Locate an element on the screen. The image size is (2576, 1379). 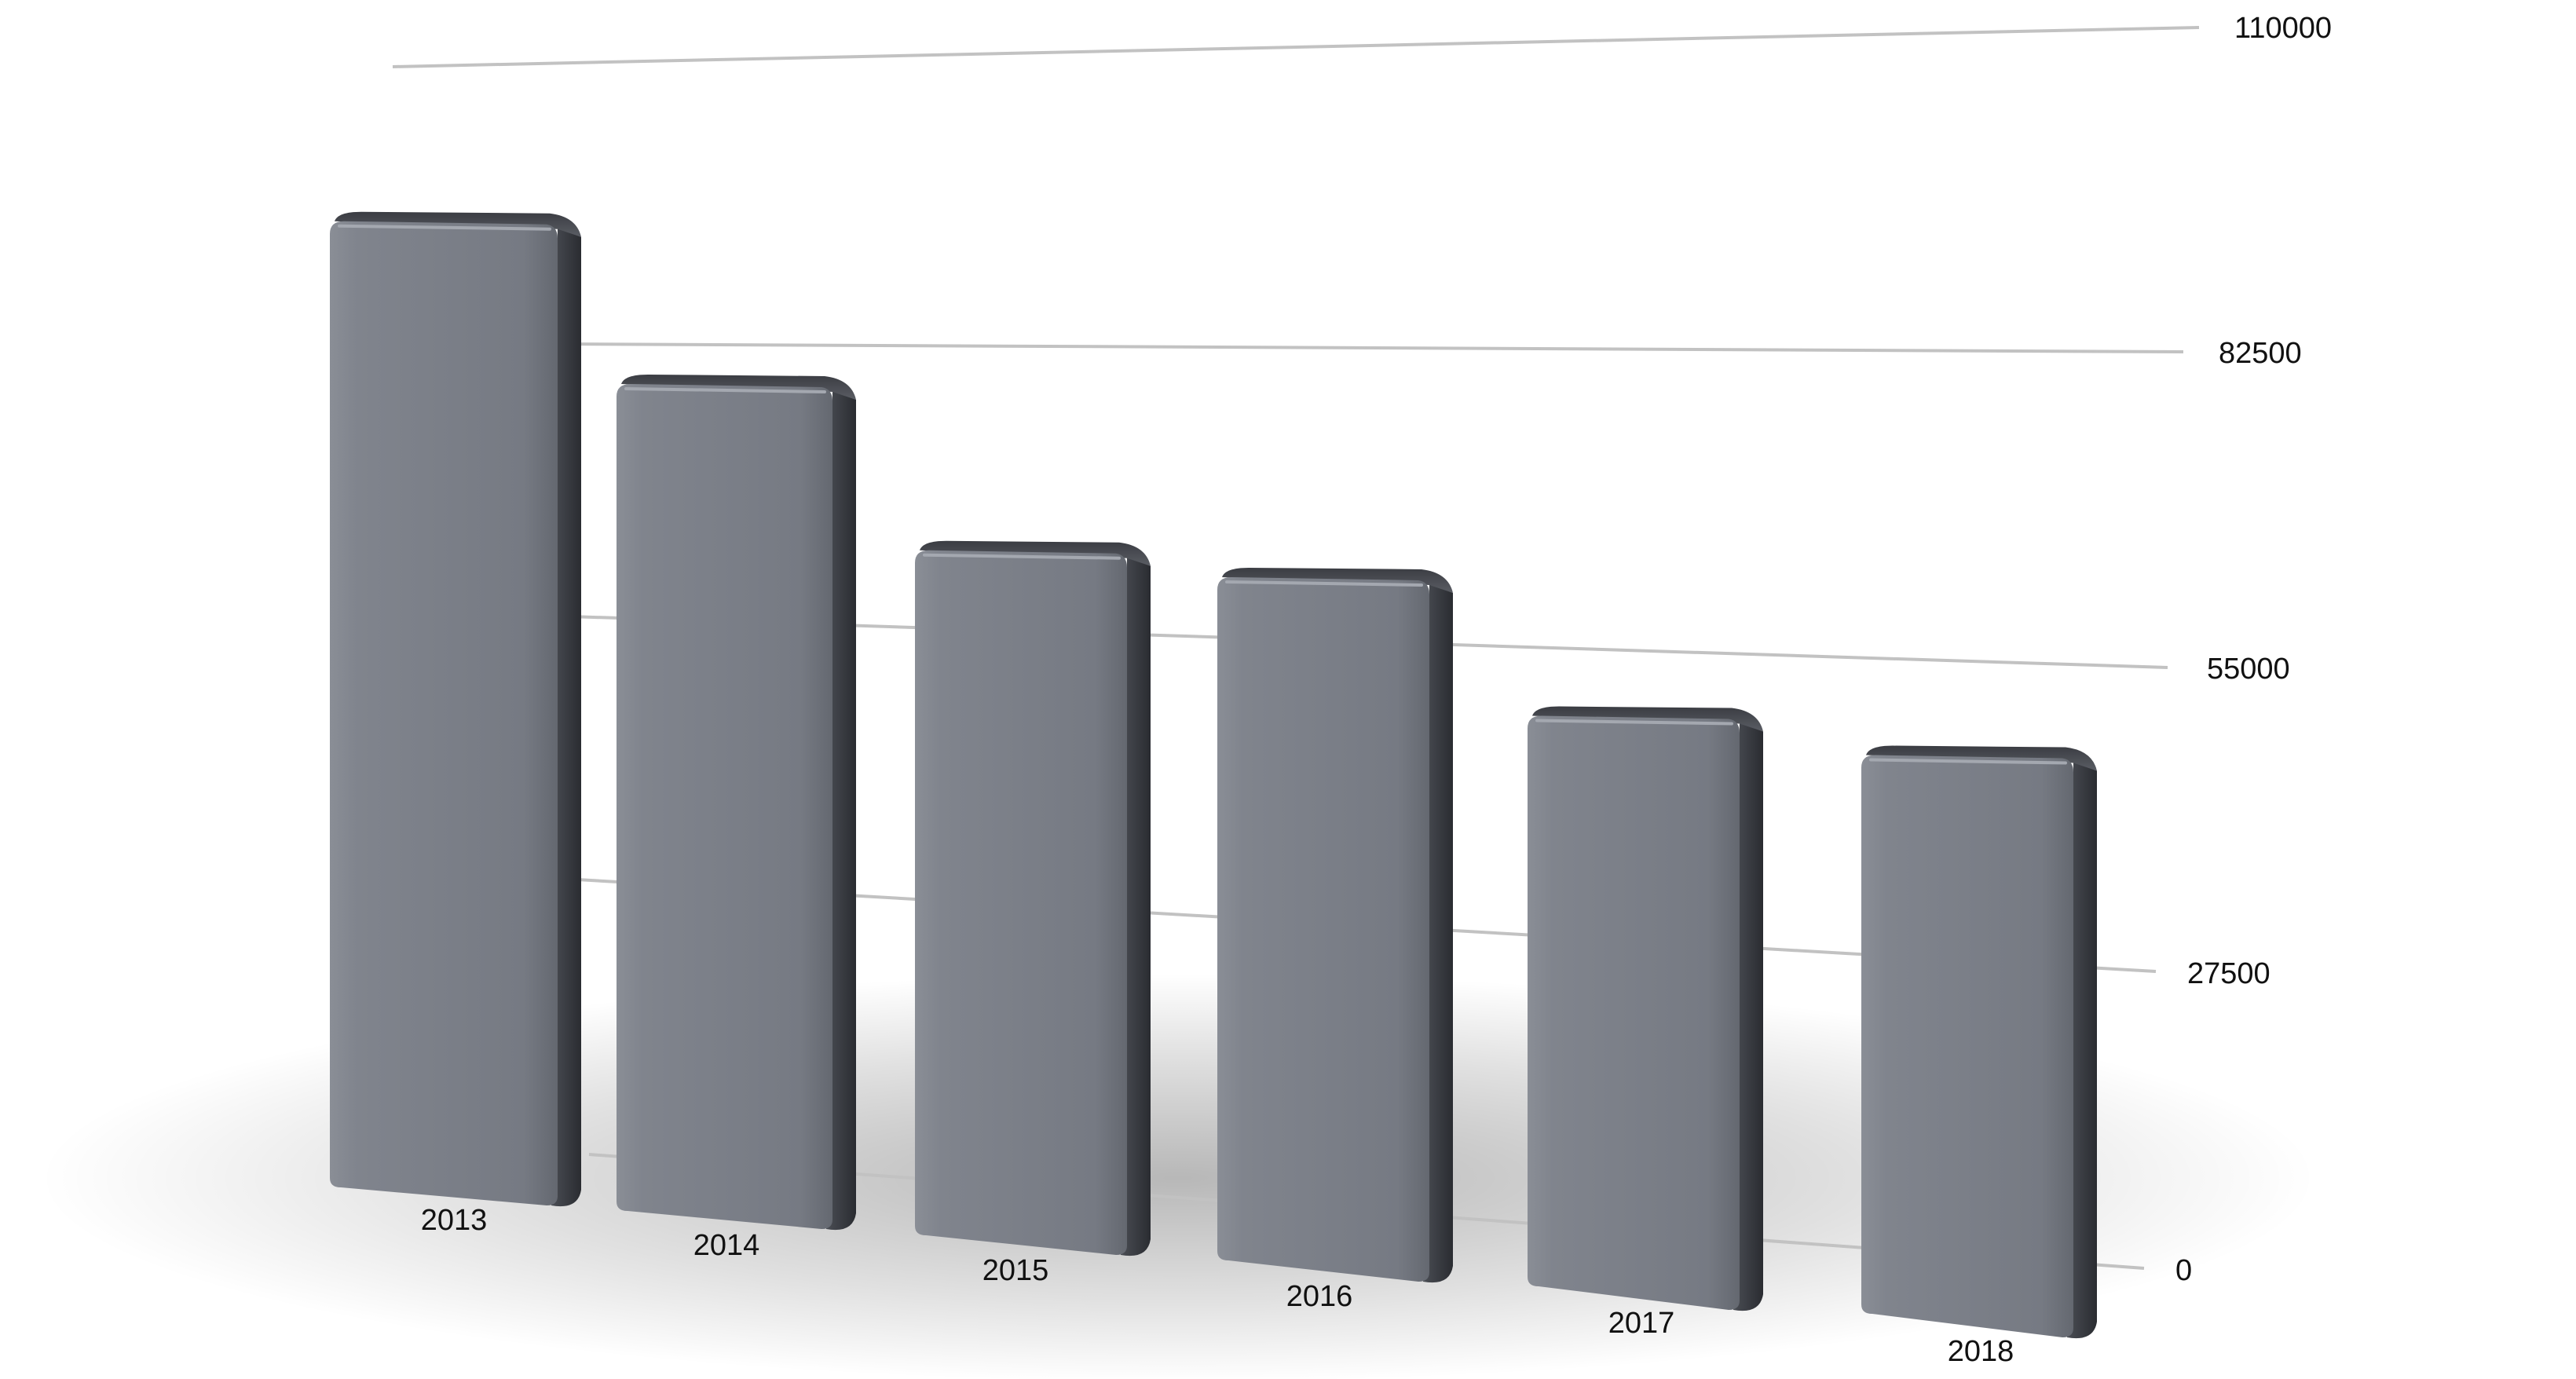
x-tick-label: 2017 is located at coordinates (1642, 1323).